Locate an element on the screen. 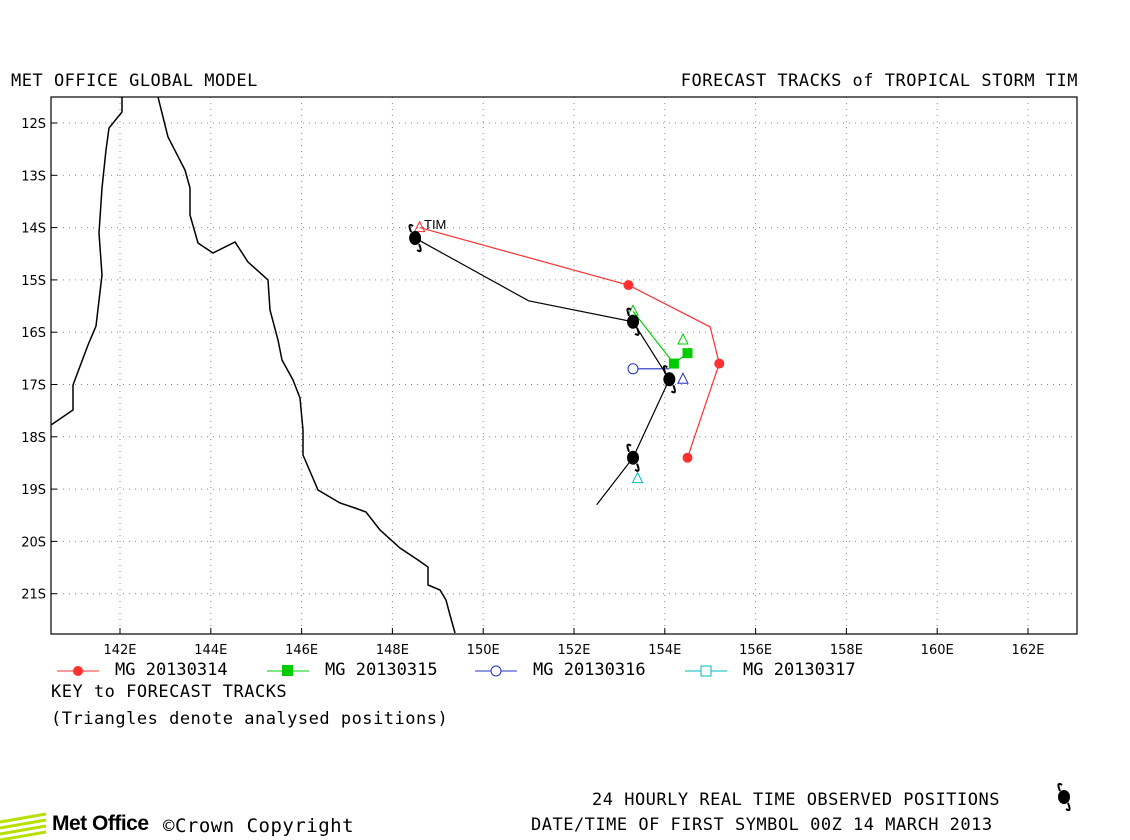 The height and width of the screenshot is (840, 1130). forecast-title: FORECAST TRACKS of TROPICAL STORM TIM is located at coordinates (879, 81).